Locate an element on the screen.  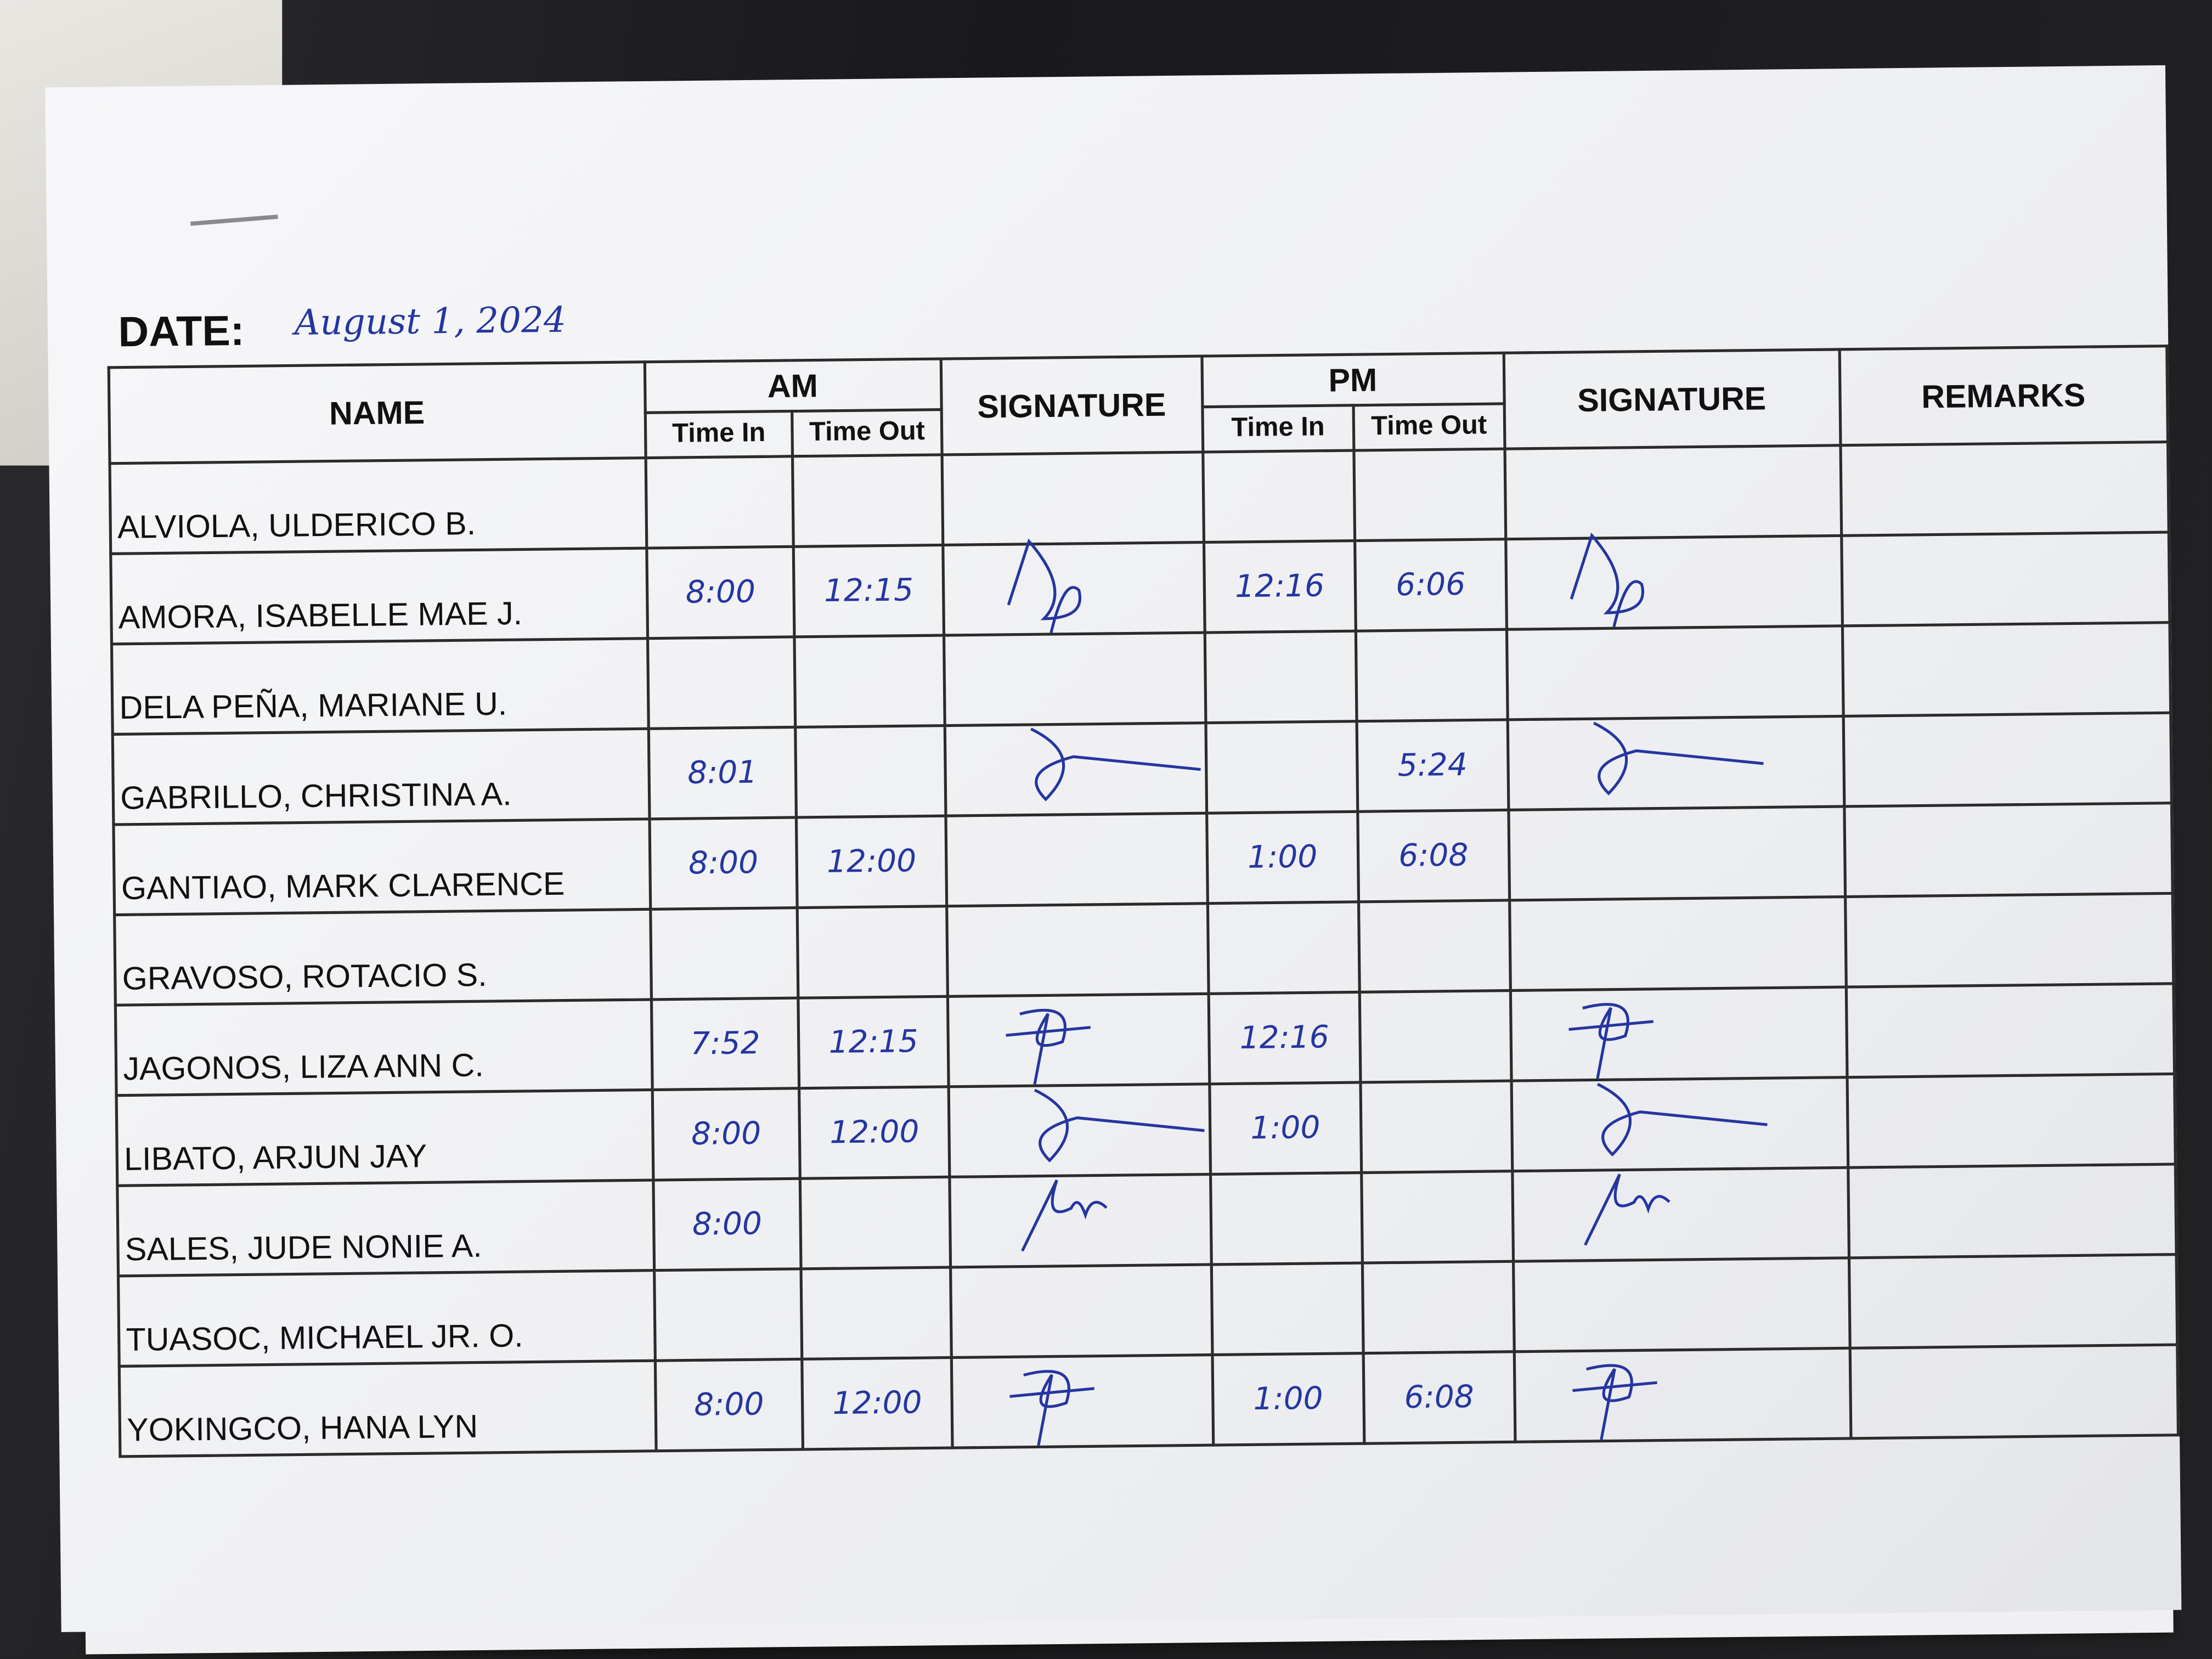
table-row: YOKINGCO, HANA LYN 8:00 12:00 1:00 6:08 is located at coordinates (1149, 1401).